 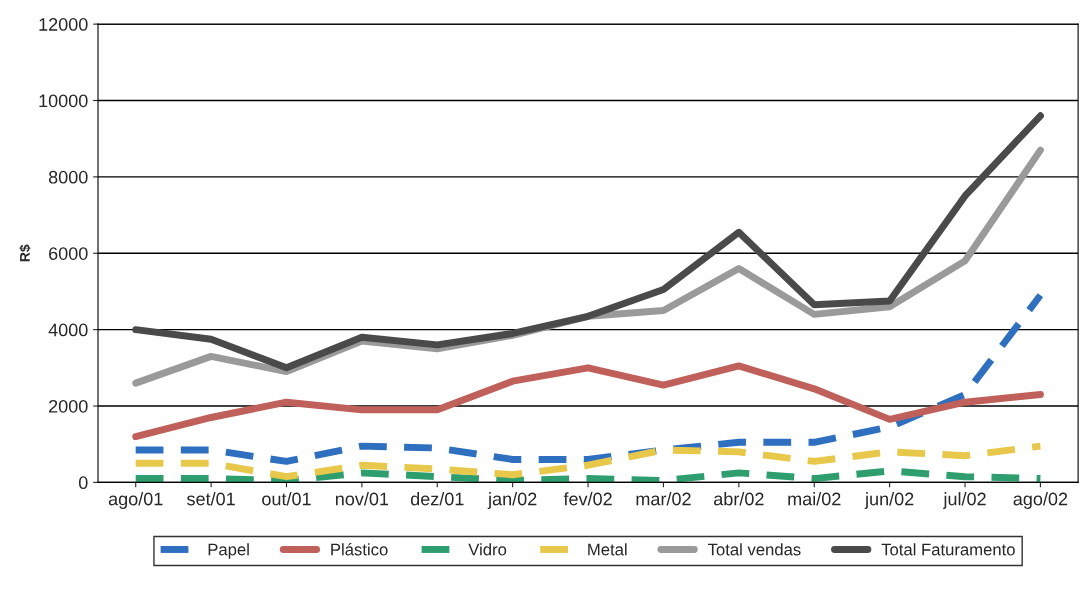 What do you see at coordinates (607, 549) in the screenshot?
I see `legend-label: Metal` at bounding box center [607, 549].